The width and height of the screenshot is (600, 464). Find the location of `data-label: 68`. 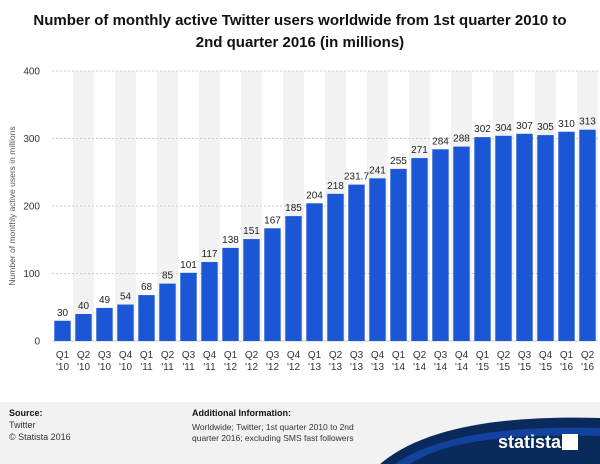

data-label: 68 is located at coordinates (147, 287).